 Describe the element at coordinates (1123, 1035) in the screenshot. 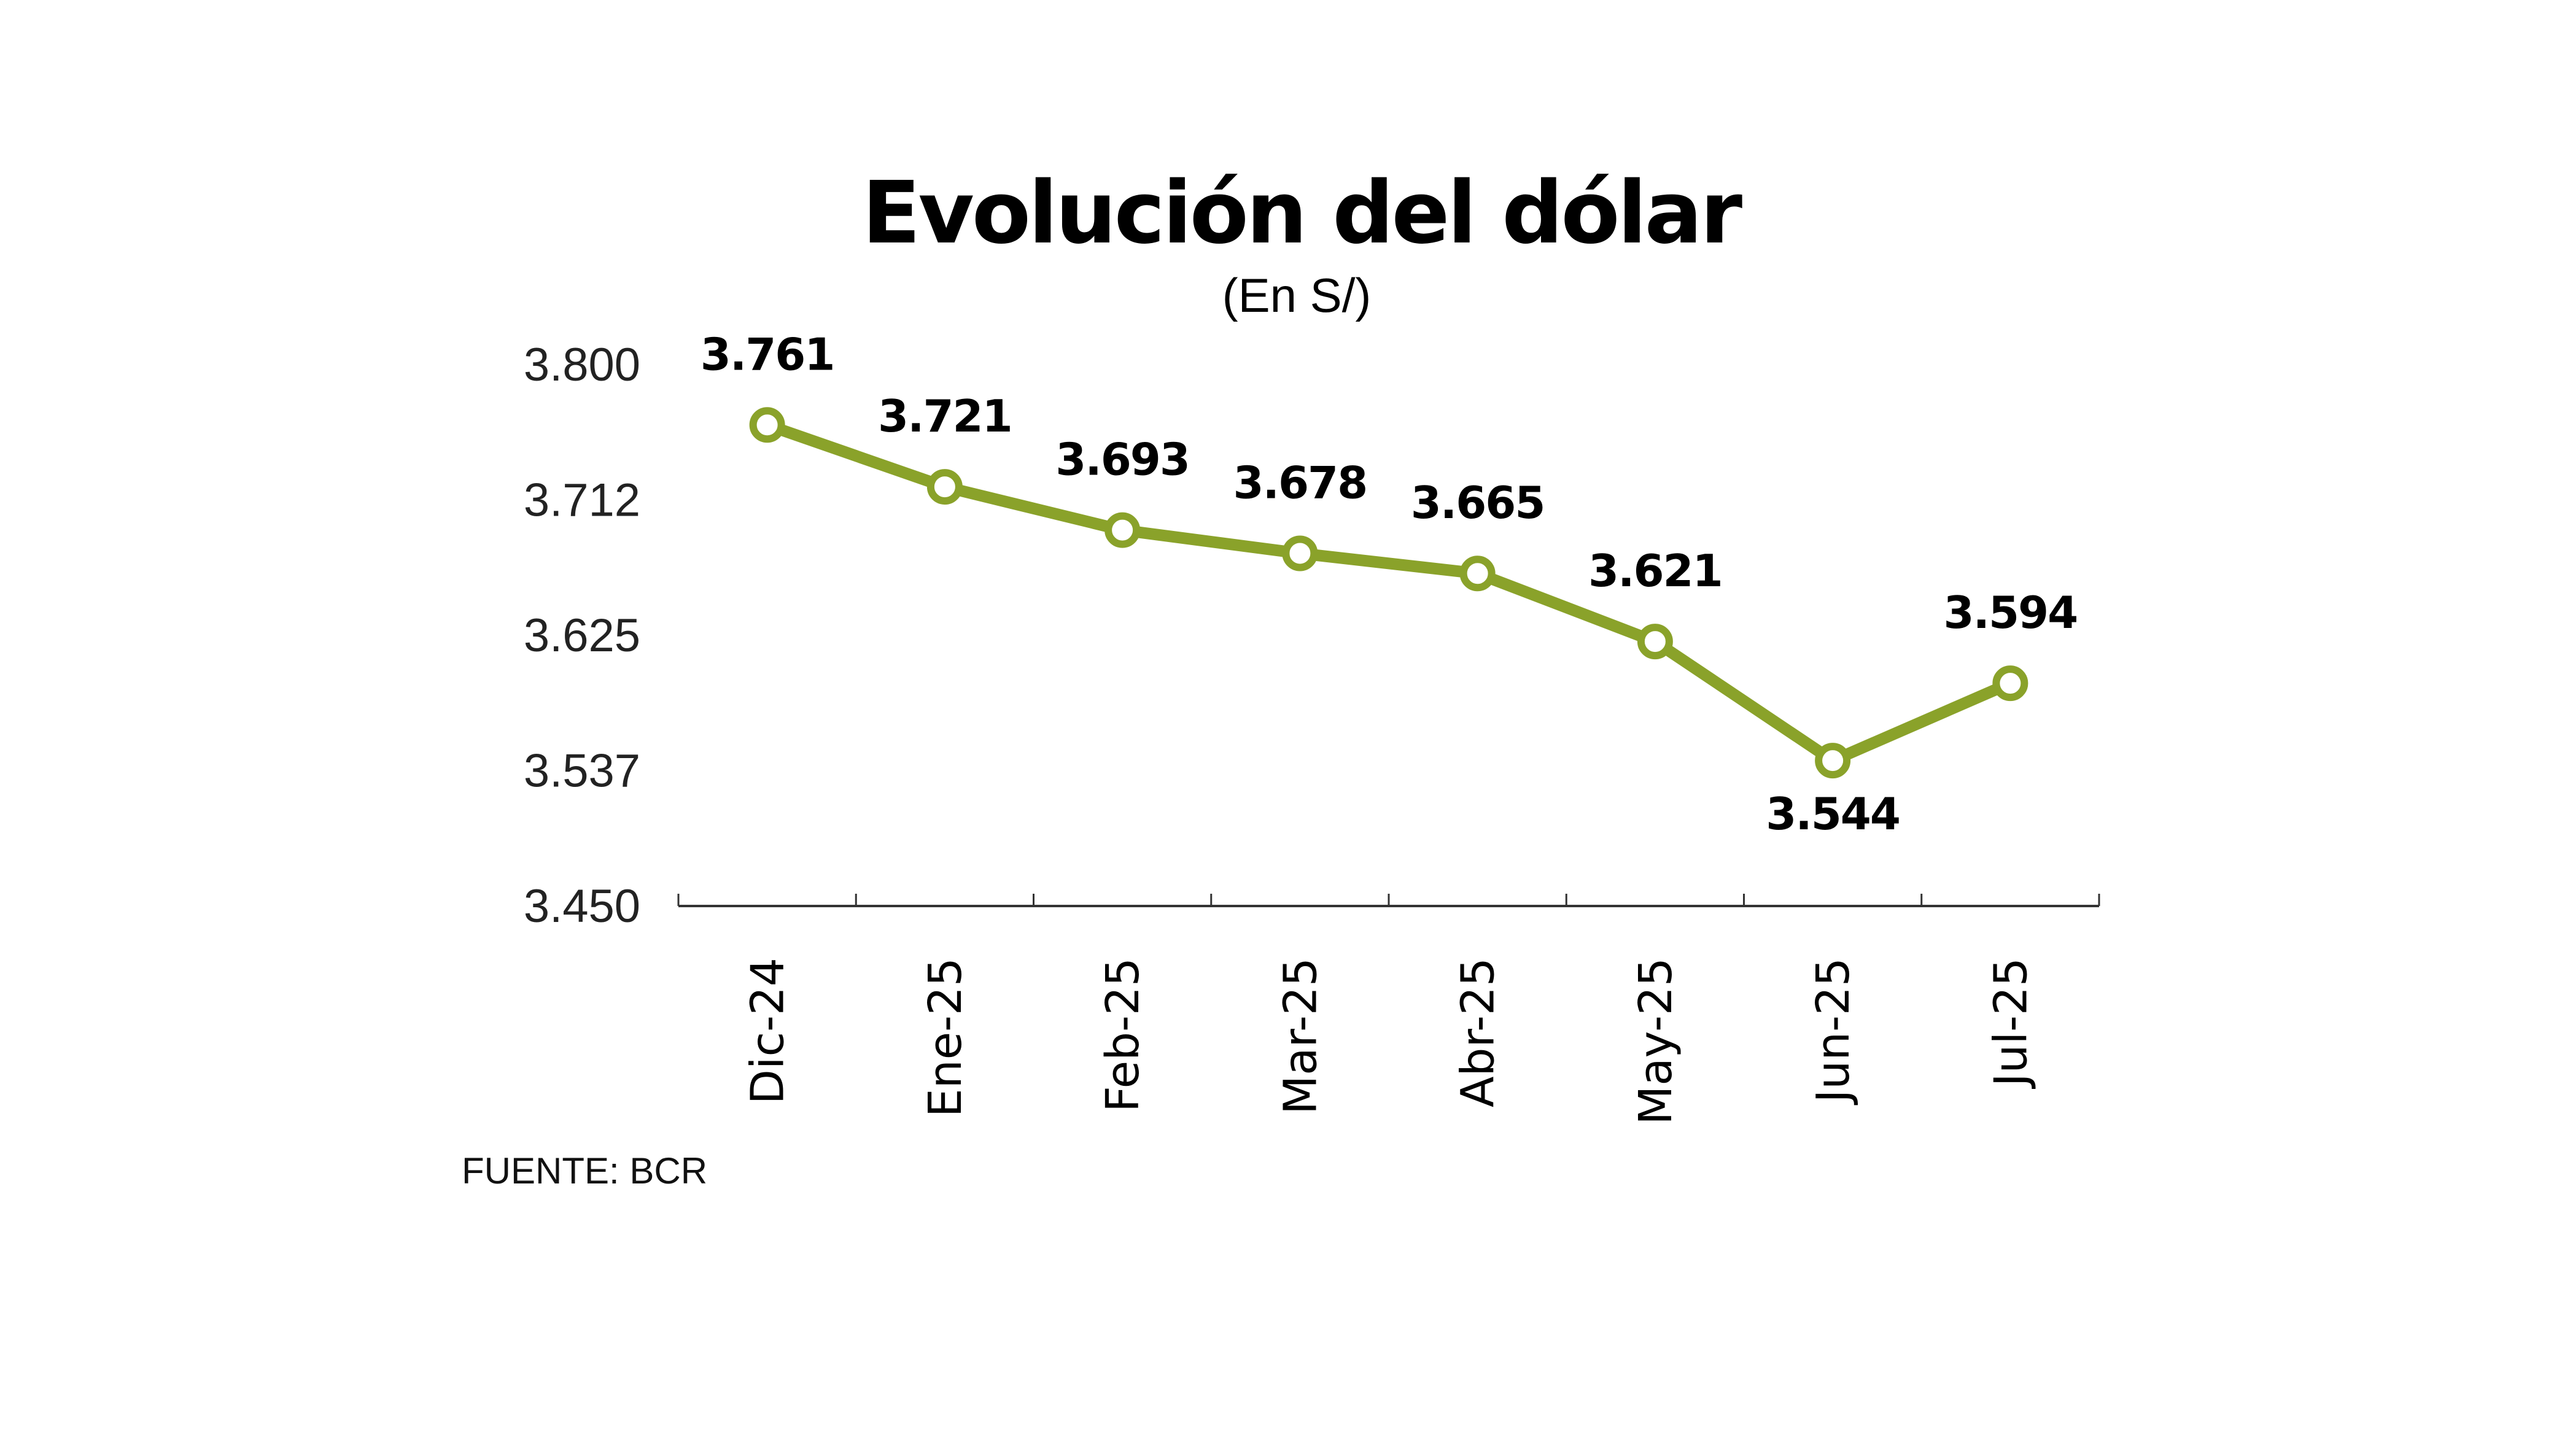

I see `x-tick-label: Feb-25` at that location.